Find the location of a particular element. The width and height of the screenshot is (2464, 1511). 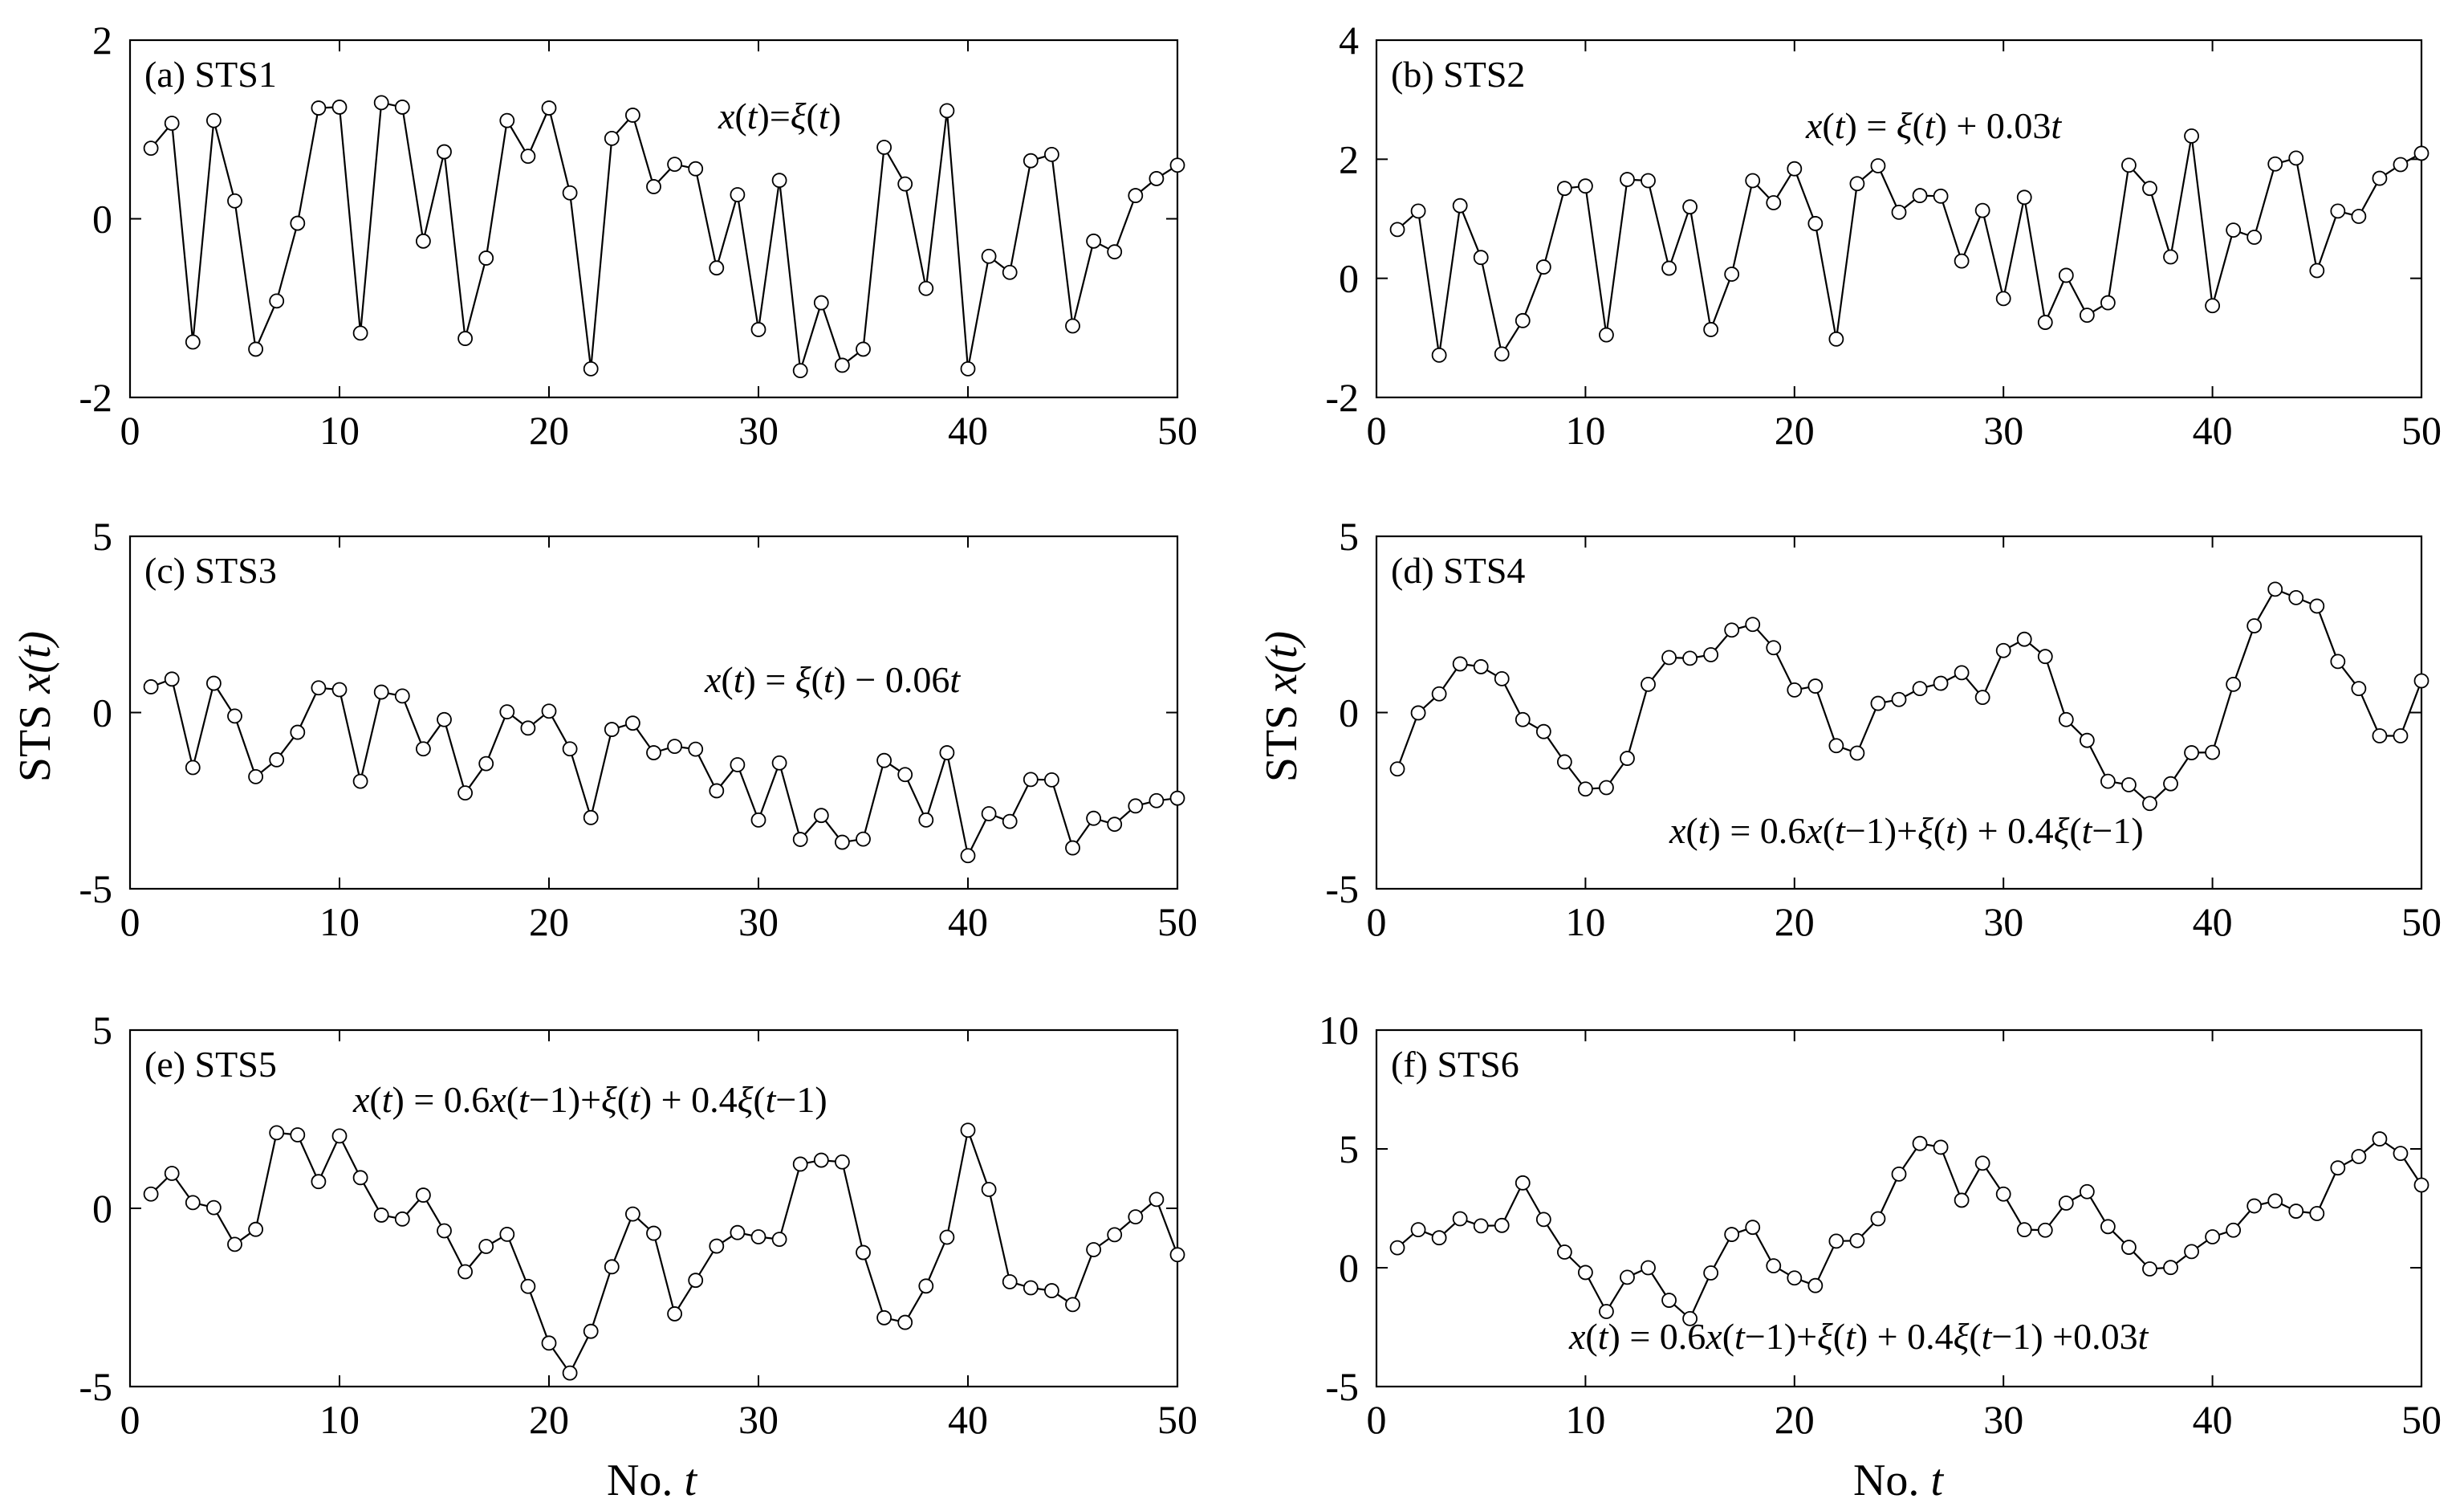

equation-annotation: x(t) = ξ(t) − 0.06t is located at coordinates (832, 679).